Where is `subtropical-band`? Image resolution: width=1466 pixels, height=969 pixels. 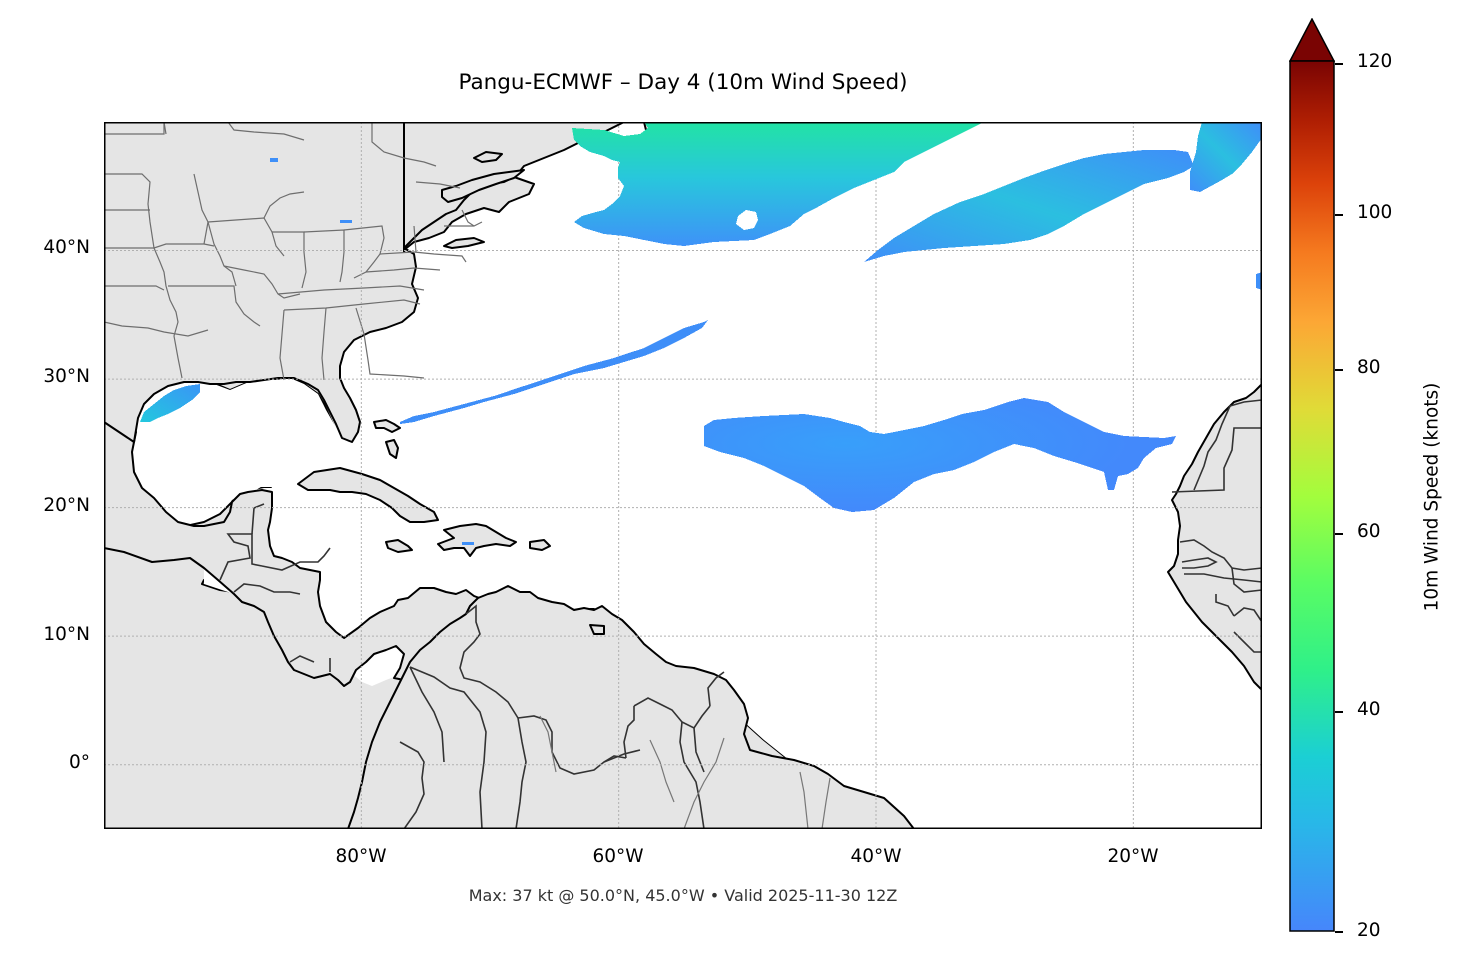
subtropical-band is located at coordinates (940, 455).